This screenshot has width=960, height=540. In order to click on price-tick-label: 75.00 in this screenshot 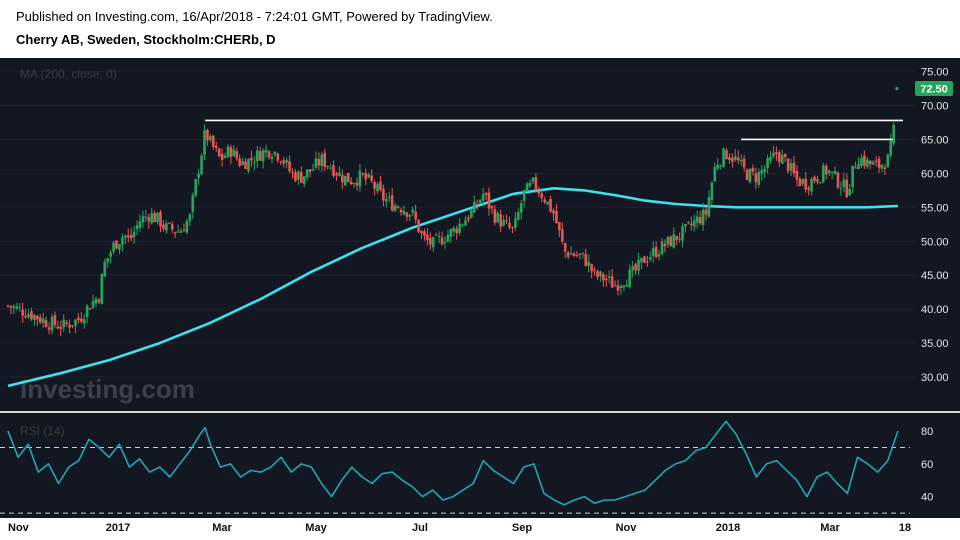, I will do `click(935, 73)`.